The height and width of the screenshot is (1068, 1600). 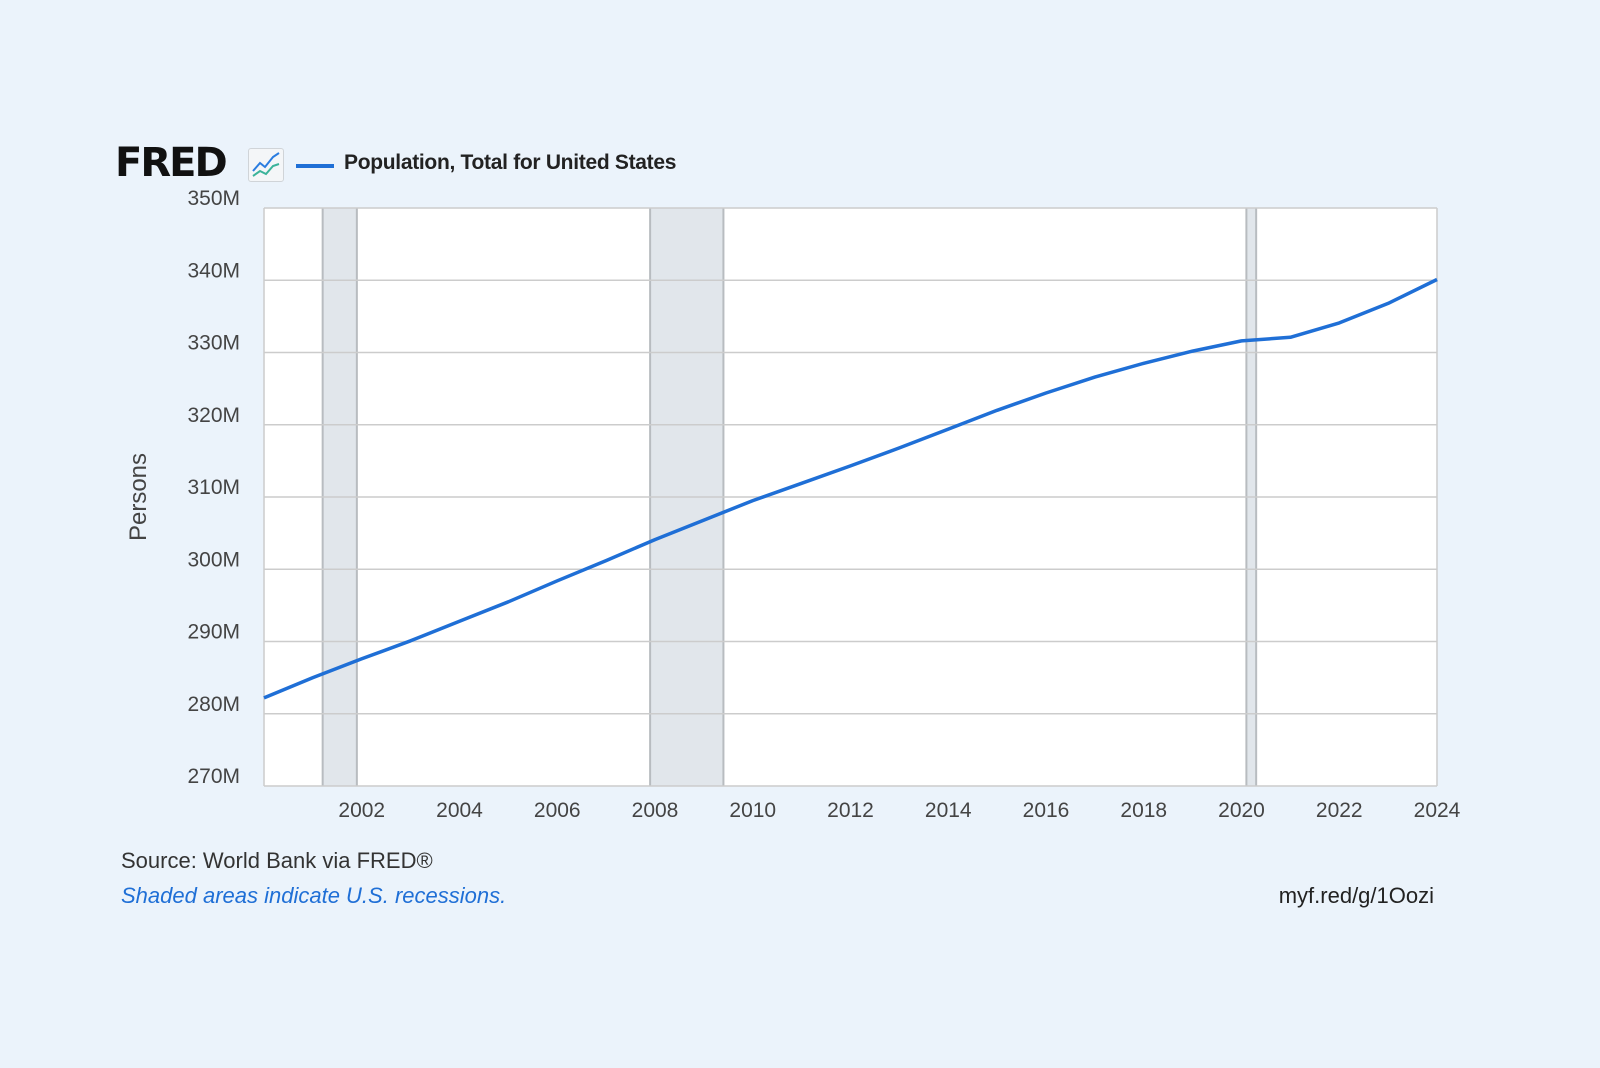 I want to click on y-tick-label: 310M, so click(x=213, y=487).